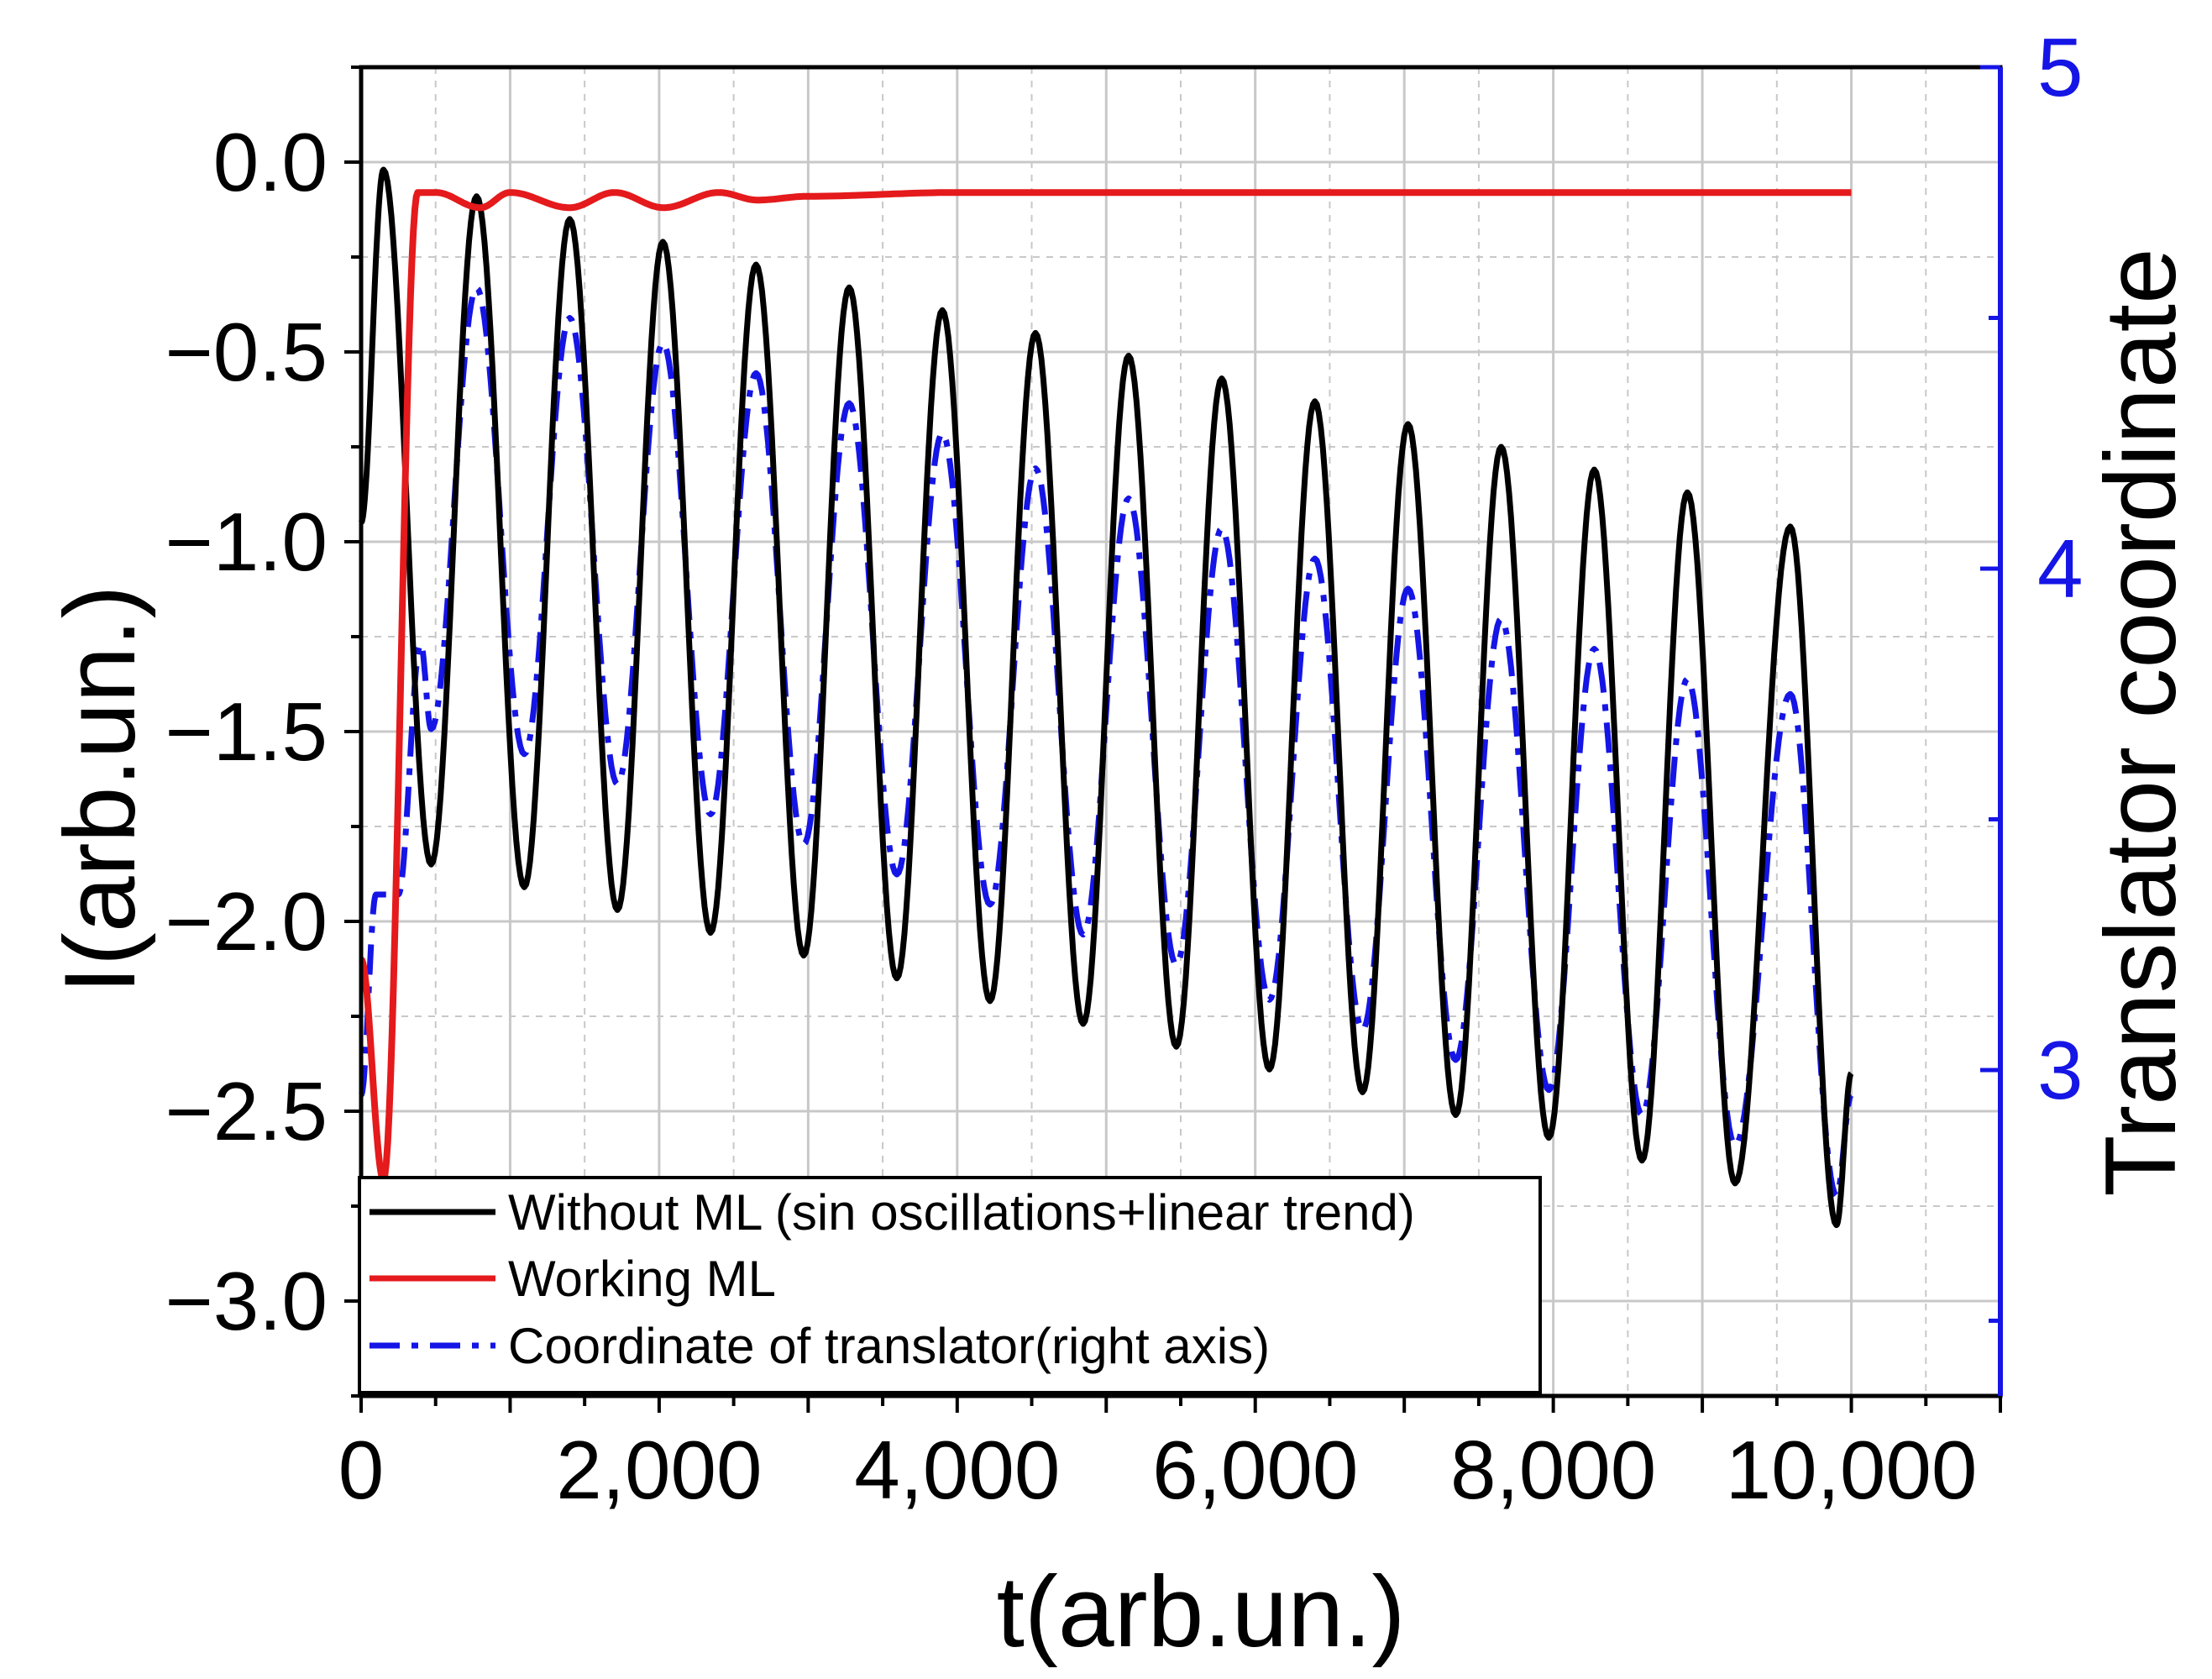 This screenshot has width=2212, height=1679. Describe the element at coordinates (246, 542) in the screenshot. I see `y-tick-label: −1.0` at that location.